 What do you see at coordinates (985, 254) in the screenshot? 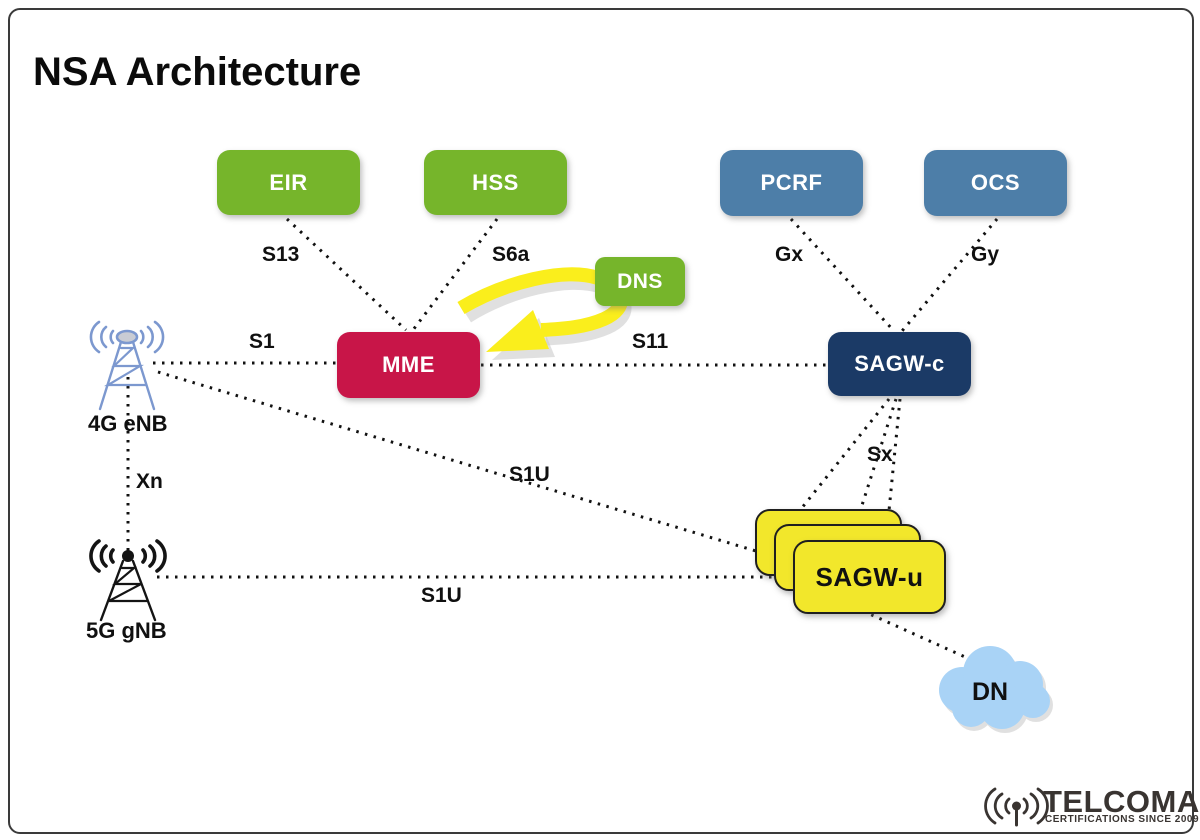
I see `interface-label-gy: Gy` at bounding box center [985, 254].